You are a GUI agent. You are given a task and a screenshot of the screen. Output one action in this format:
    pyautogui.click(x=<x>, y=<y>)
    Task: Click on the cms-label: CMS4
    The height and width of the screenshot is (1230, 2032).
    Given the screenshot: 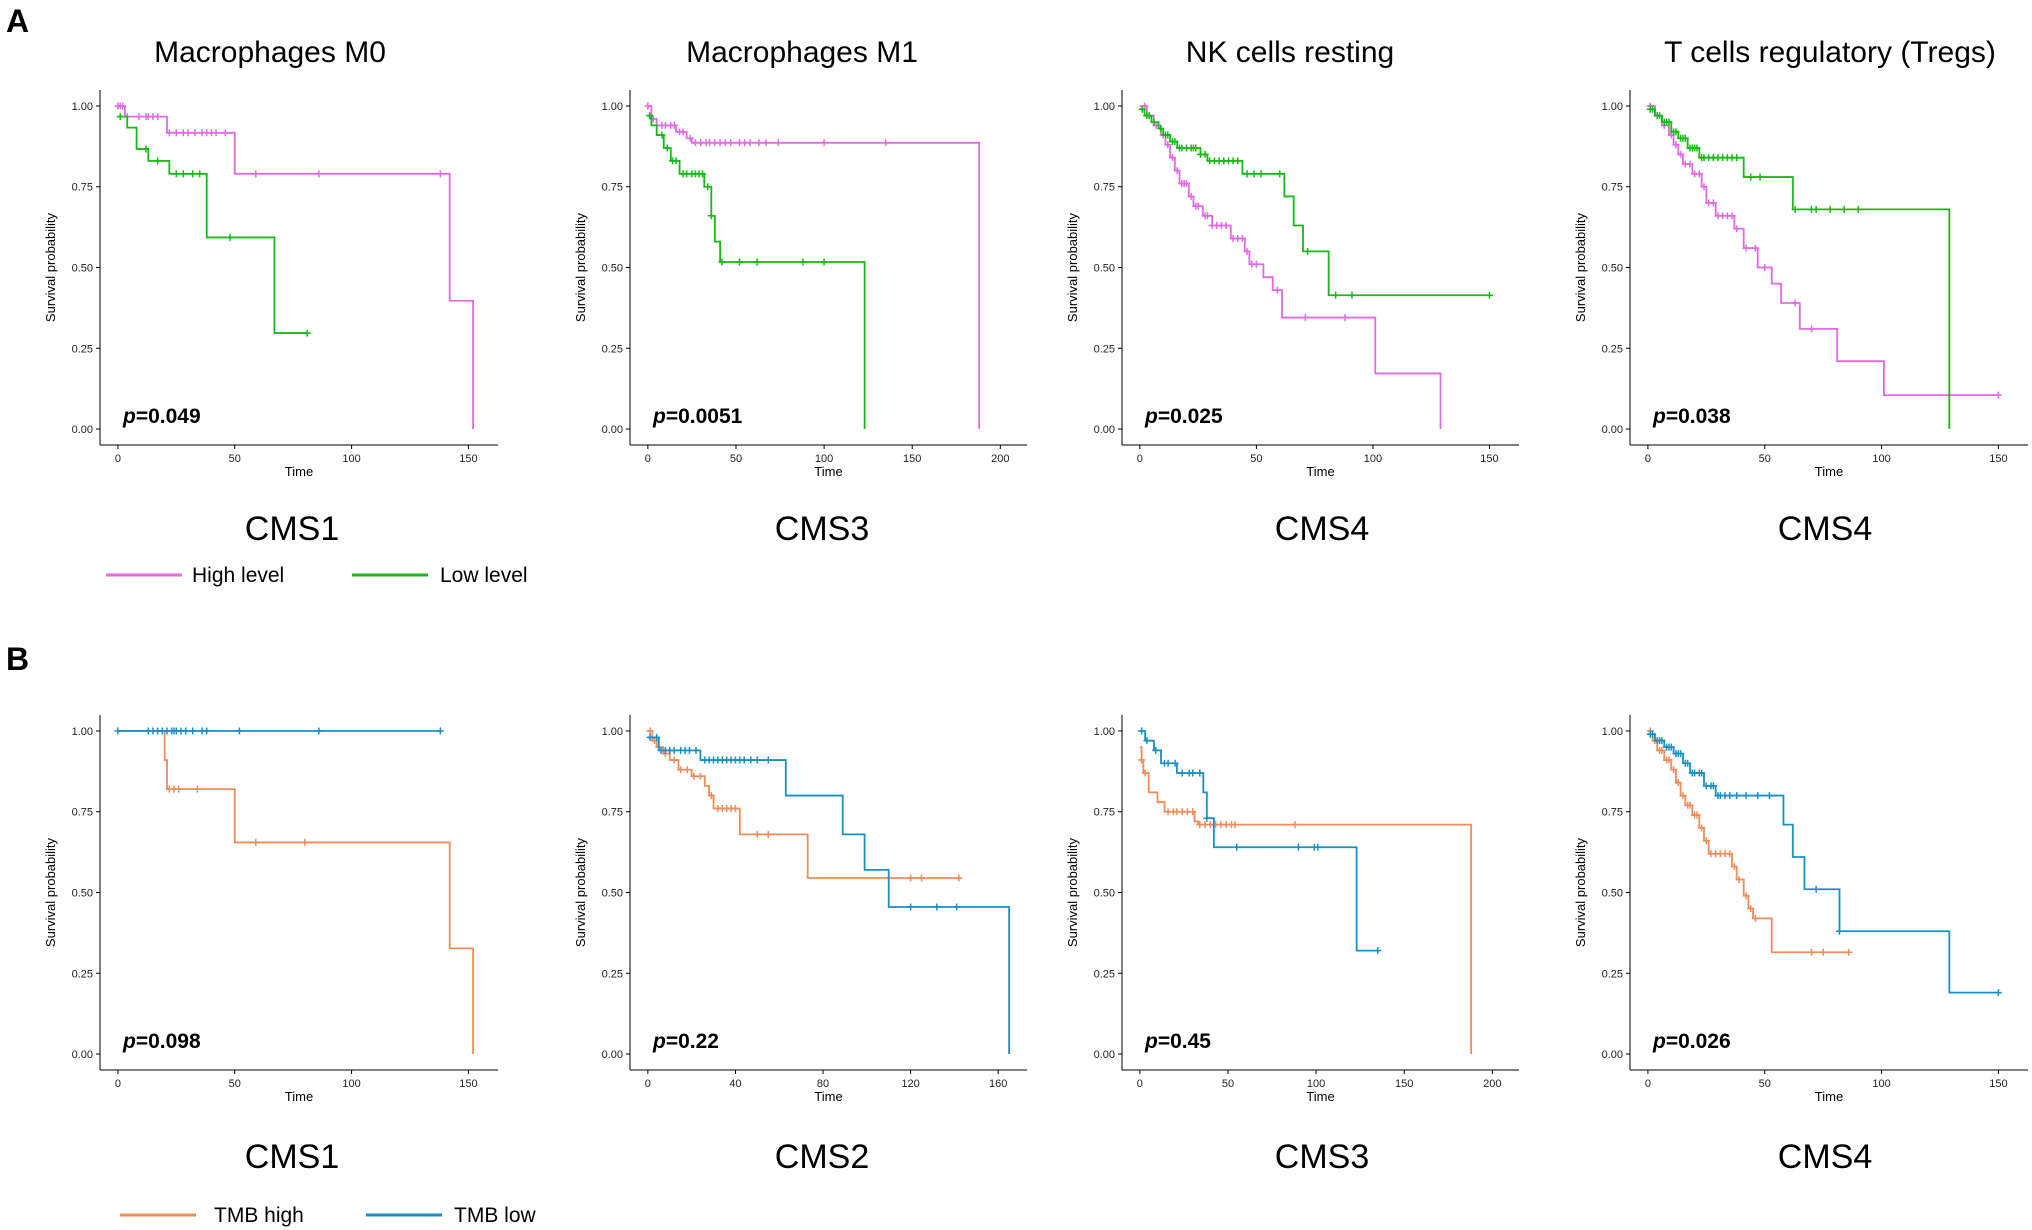 What is the action you would take?
    pyautogui.click(x=1322, y=529)
    